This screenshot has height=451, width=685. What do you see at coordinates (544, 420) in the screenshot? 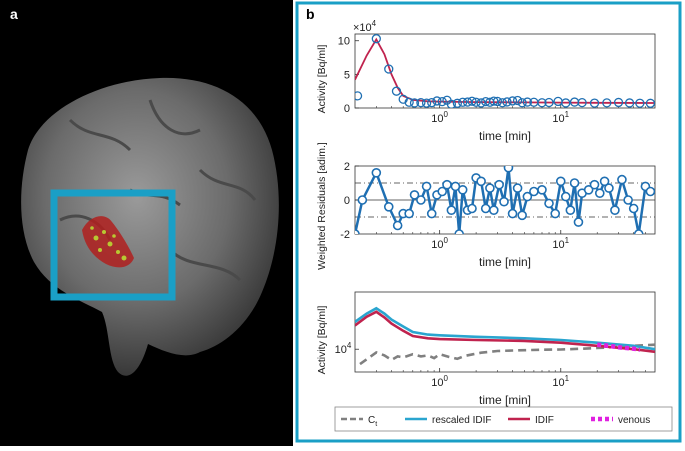
I see `legend-label: IDIF` at bounding box center [544, 420].